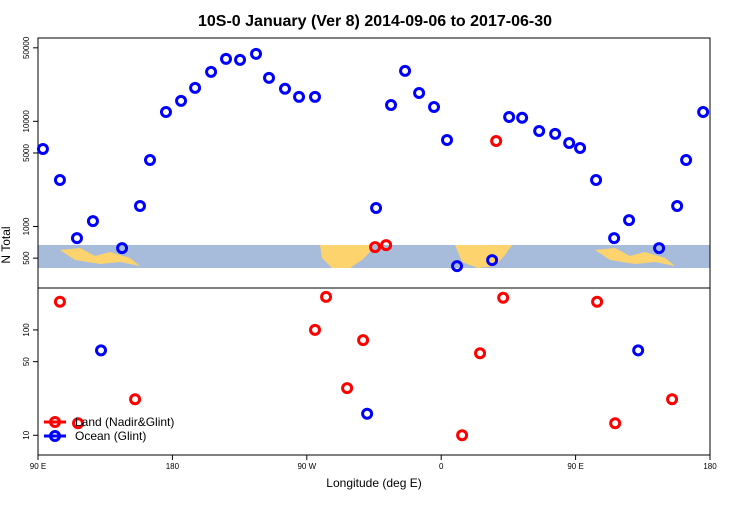  What do you see at coordinates (26, 434) in the screenshot?
I see `y-tick-label: 10` at bounding box center [26, 434].